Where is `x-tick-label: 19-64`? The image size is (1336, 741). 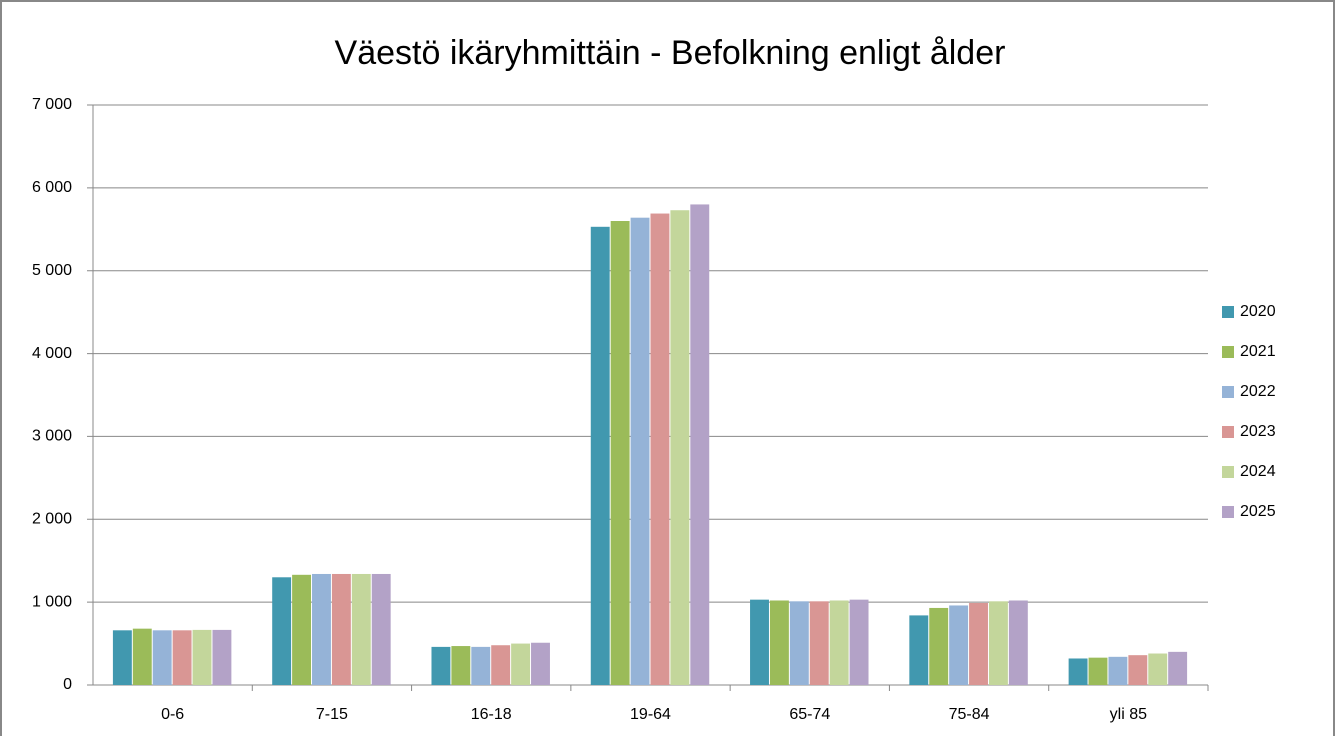
x-tick-label: 19-64 is located at coordinates (650, 714).